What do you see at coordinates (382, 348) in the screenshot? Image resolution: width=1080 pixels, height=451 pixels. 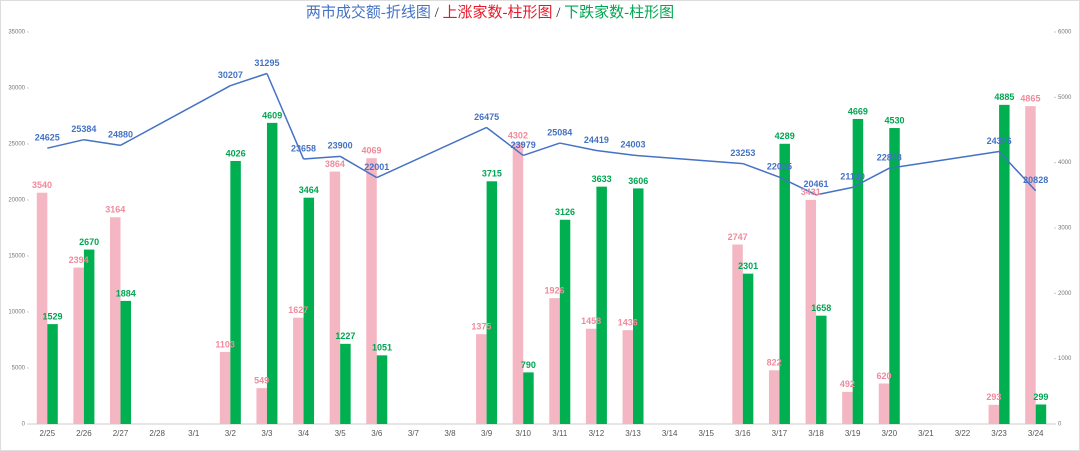 I see `bar-value-label: 1051` at bounding box center [382, 348].